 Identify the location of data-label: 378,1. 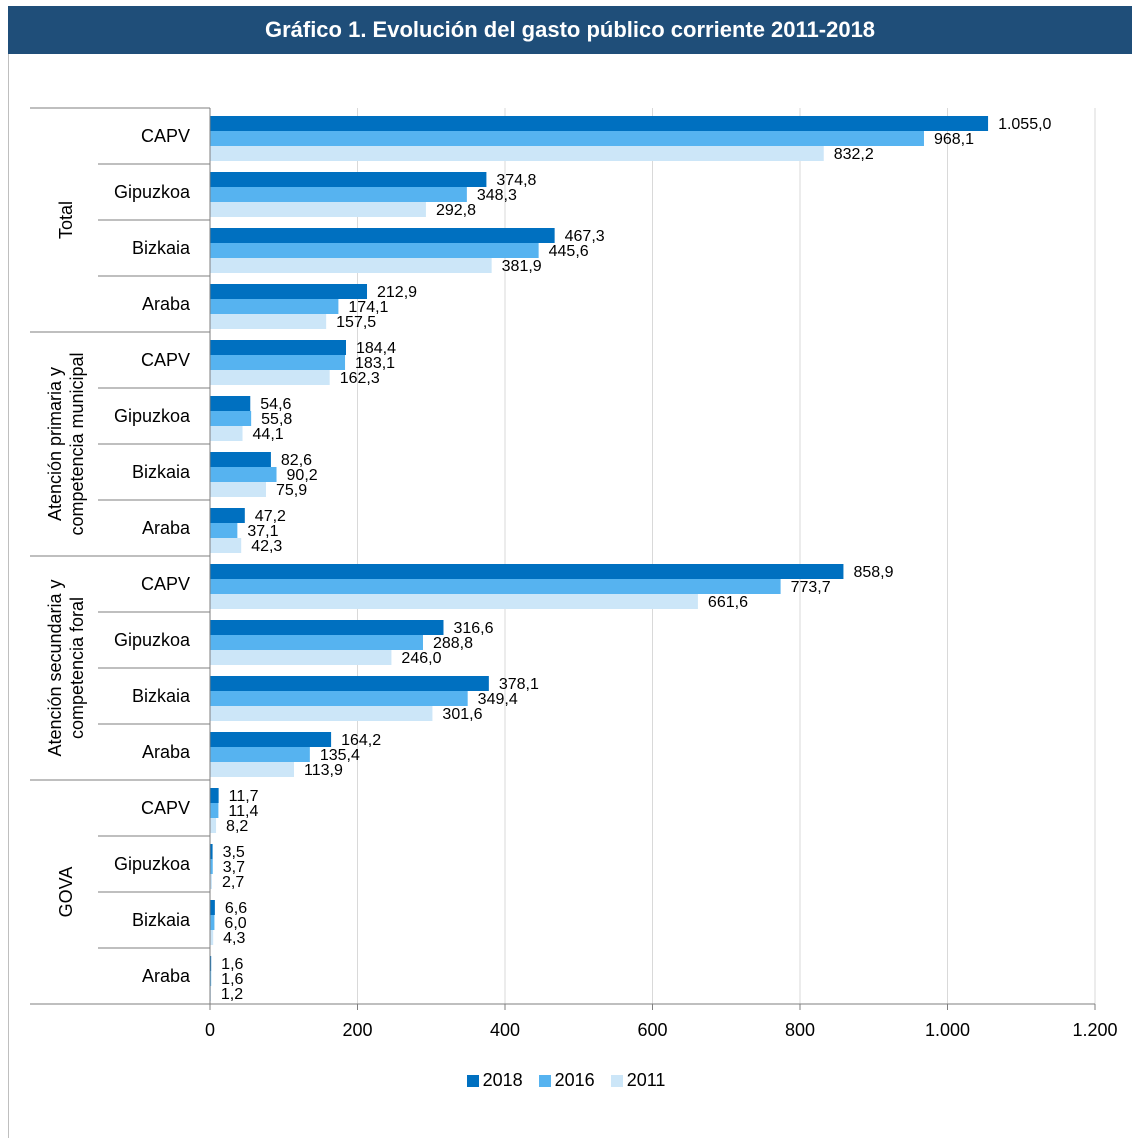
(519, 684).